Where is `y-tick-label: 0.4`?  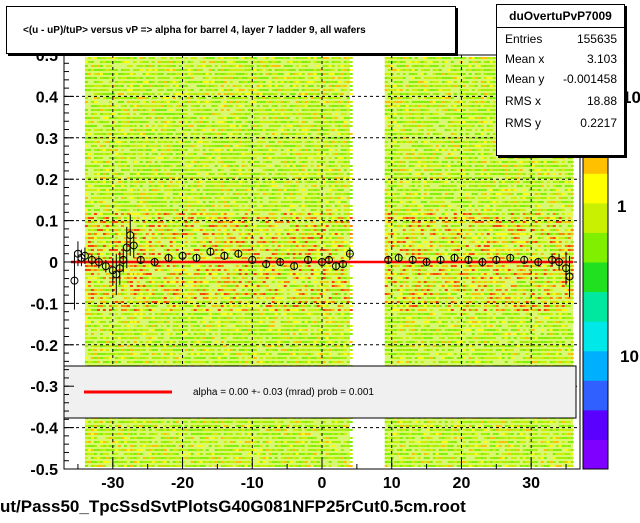 y-tick-label: 0.4 is located at coordinates (47, 97).